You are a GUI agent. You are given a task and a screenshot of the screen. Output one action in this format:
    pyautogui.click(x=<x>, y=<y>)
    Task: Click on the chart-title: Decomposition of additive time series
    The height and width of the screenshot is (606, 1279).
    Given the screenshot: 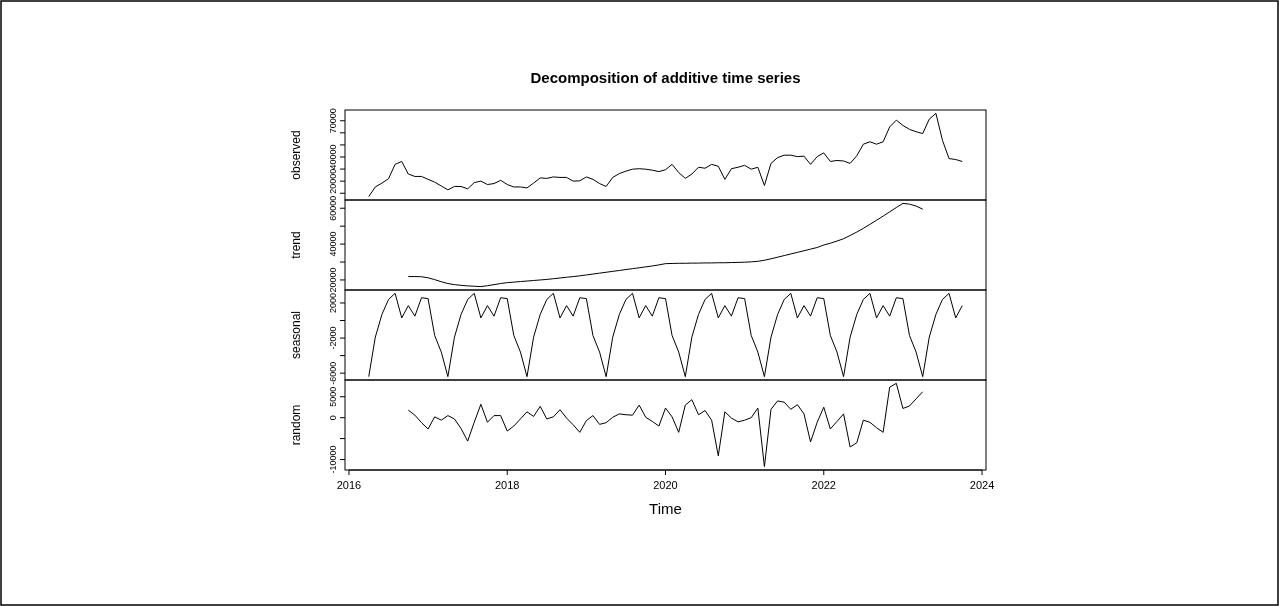 What is the action you would take?
    pyautogui.click(x=665, y=77)
    